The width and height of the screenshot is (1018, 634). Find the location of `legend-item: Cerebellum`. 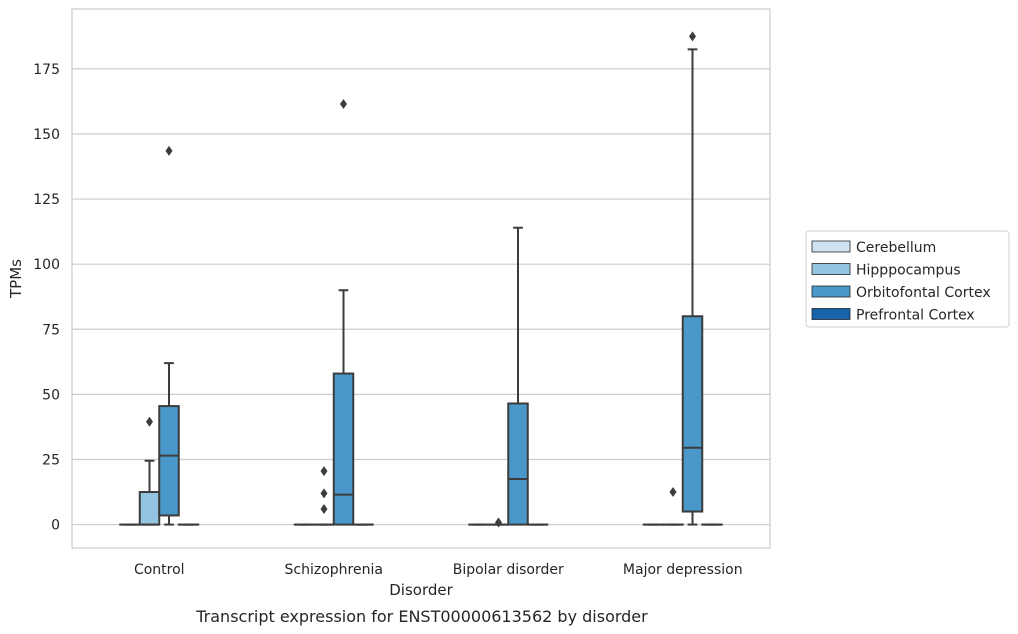

legend-item: Cerebellum is located at coordinates (873, 248).